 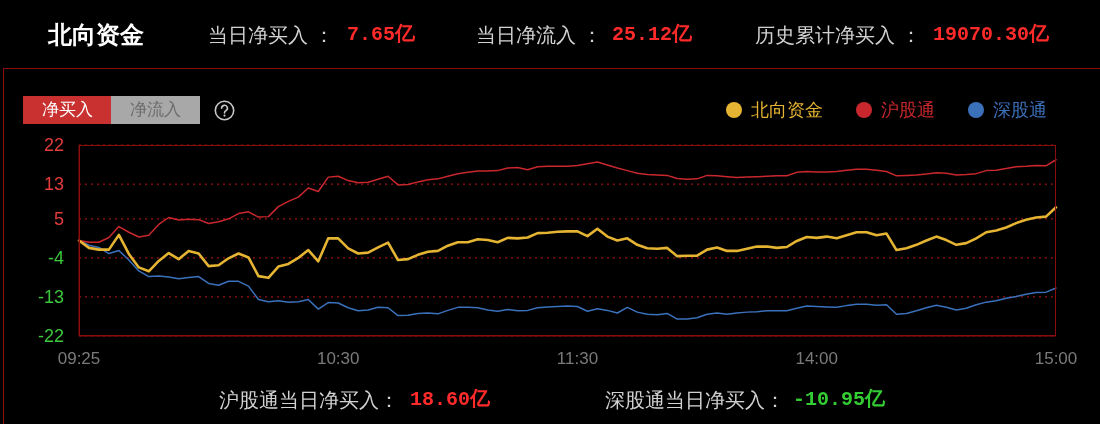 What do you see at coordinates (838, 35) in the screenshot?
I see `text: 历史累计净买入 ：` at bounding box center [838, 35].